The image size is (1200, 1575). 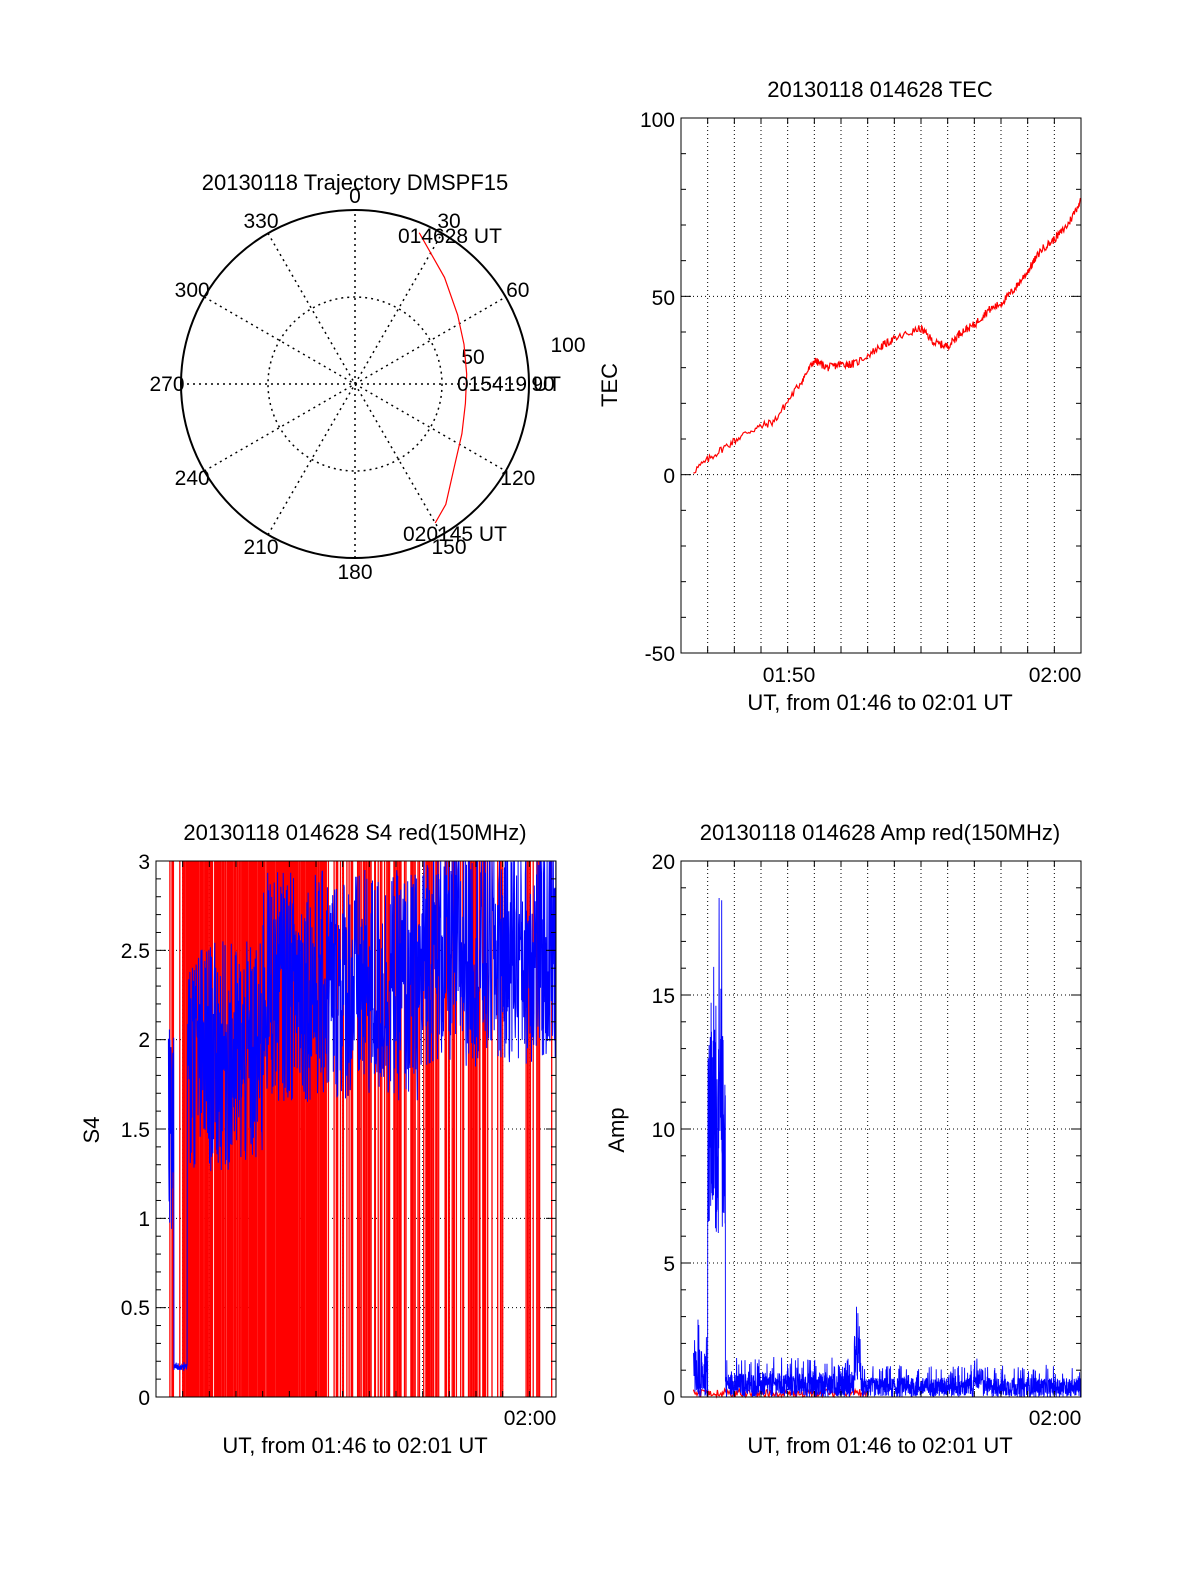 I want to click on tec-xlabel: UT, from 01:46 to 02:01 UT, so click(x=879, y=702).